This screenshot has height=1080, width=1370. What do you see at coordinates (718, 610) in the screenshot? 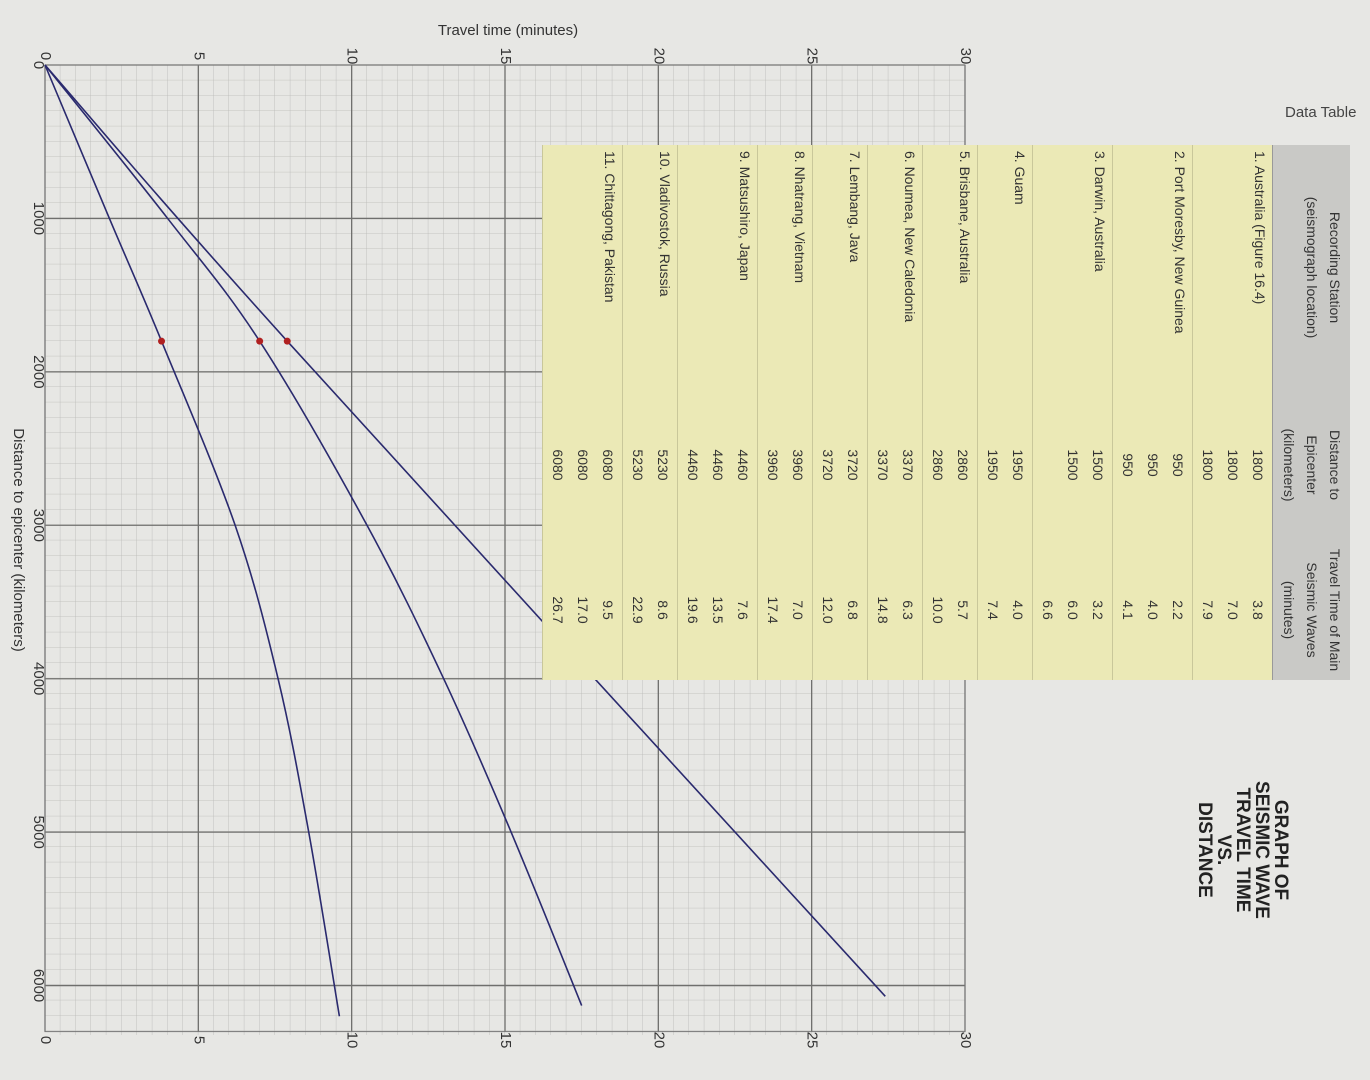
I see `time: 13.5` at bounding box center [718, 610].